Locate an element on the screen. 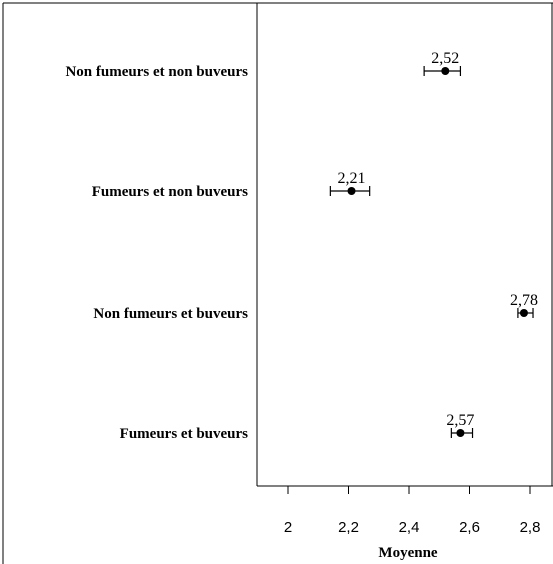 The height and width of the screenshot is (564, 553). x-tick-label: 2,4 is located at coordinates (409, 527).